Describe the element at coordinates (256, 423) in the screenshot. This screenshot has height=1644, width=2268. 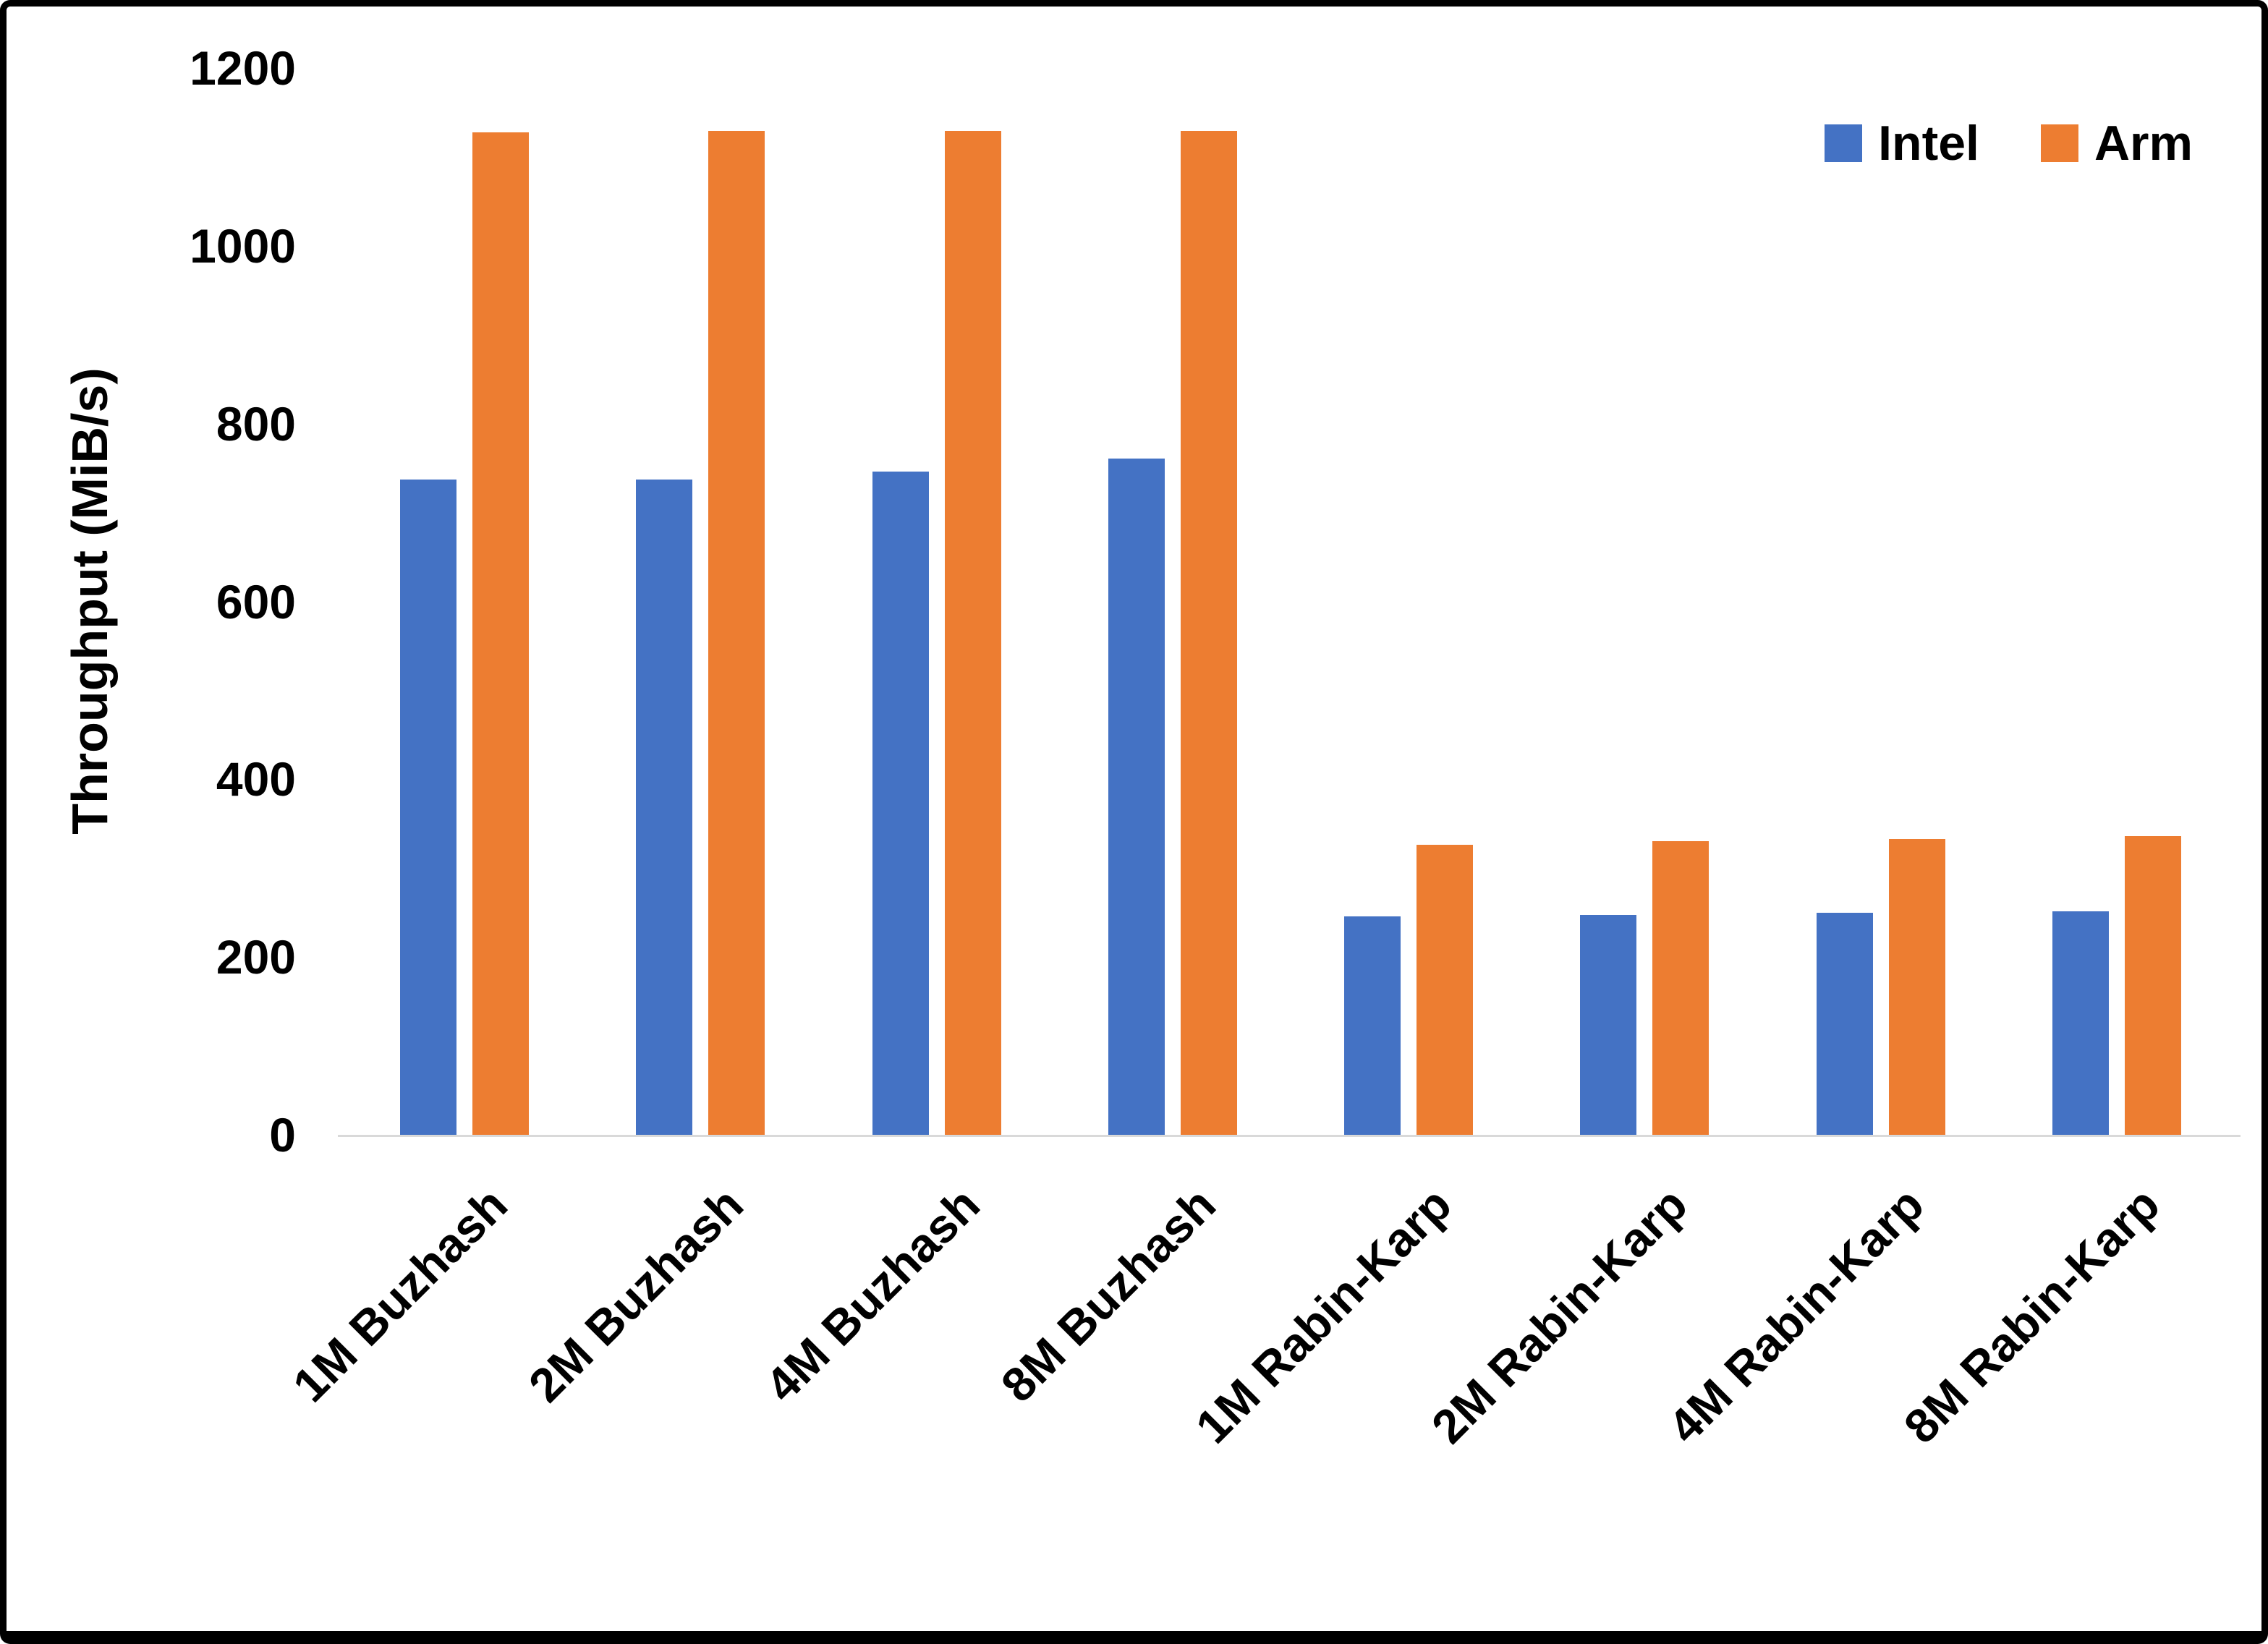
I see `y-tick-label: 800` at that location.